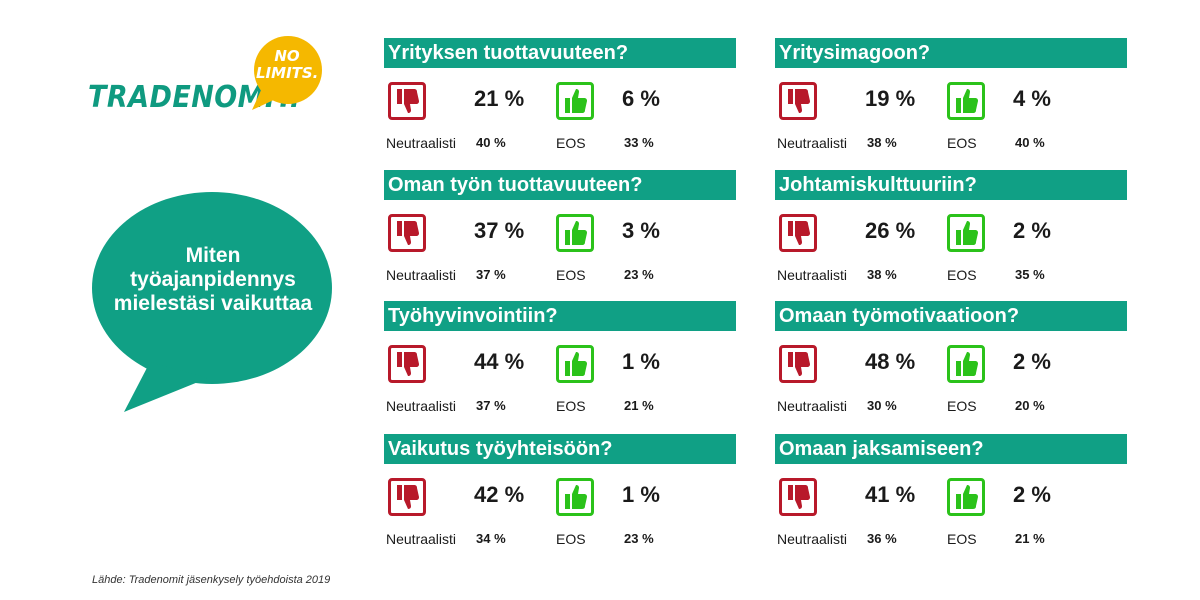  I want to click on neutral-percent: 30 %, so click(882, 405).